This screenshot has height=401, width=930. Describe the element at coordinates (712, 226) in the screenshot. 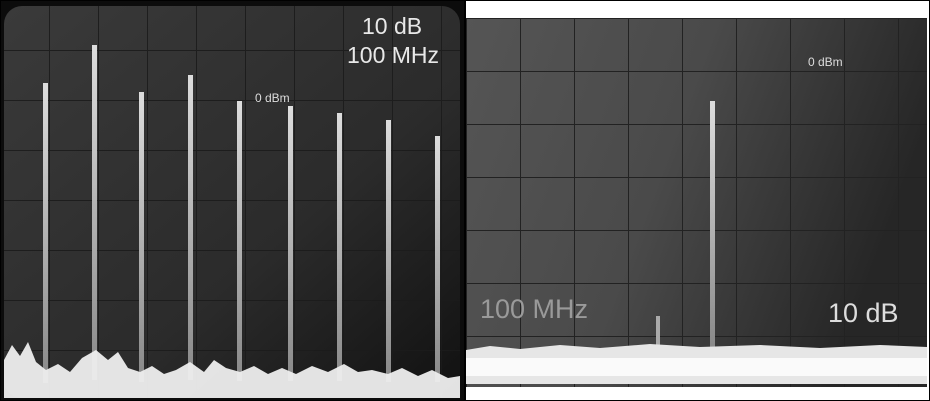

I see `right-spike` at that location.